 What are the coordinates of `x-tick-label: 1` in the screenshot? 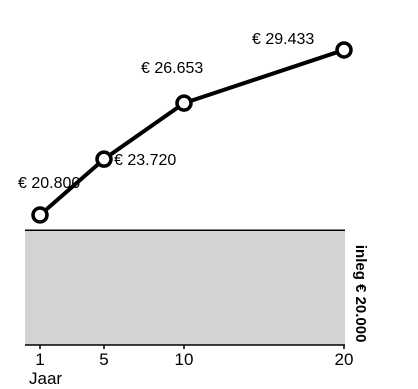 It's located at (39, 359).